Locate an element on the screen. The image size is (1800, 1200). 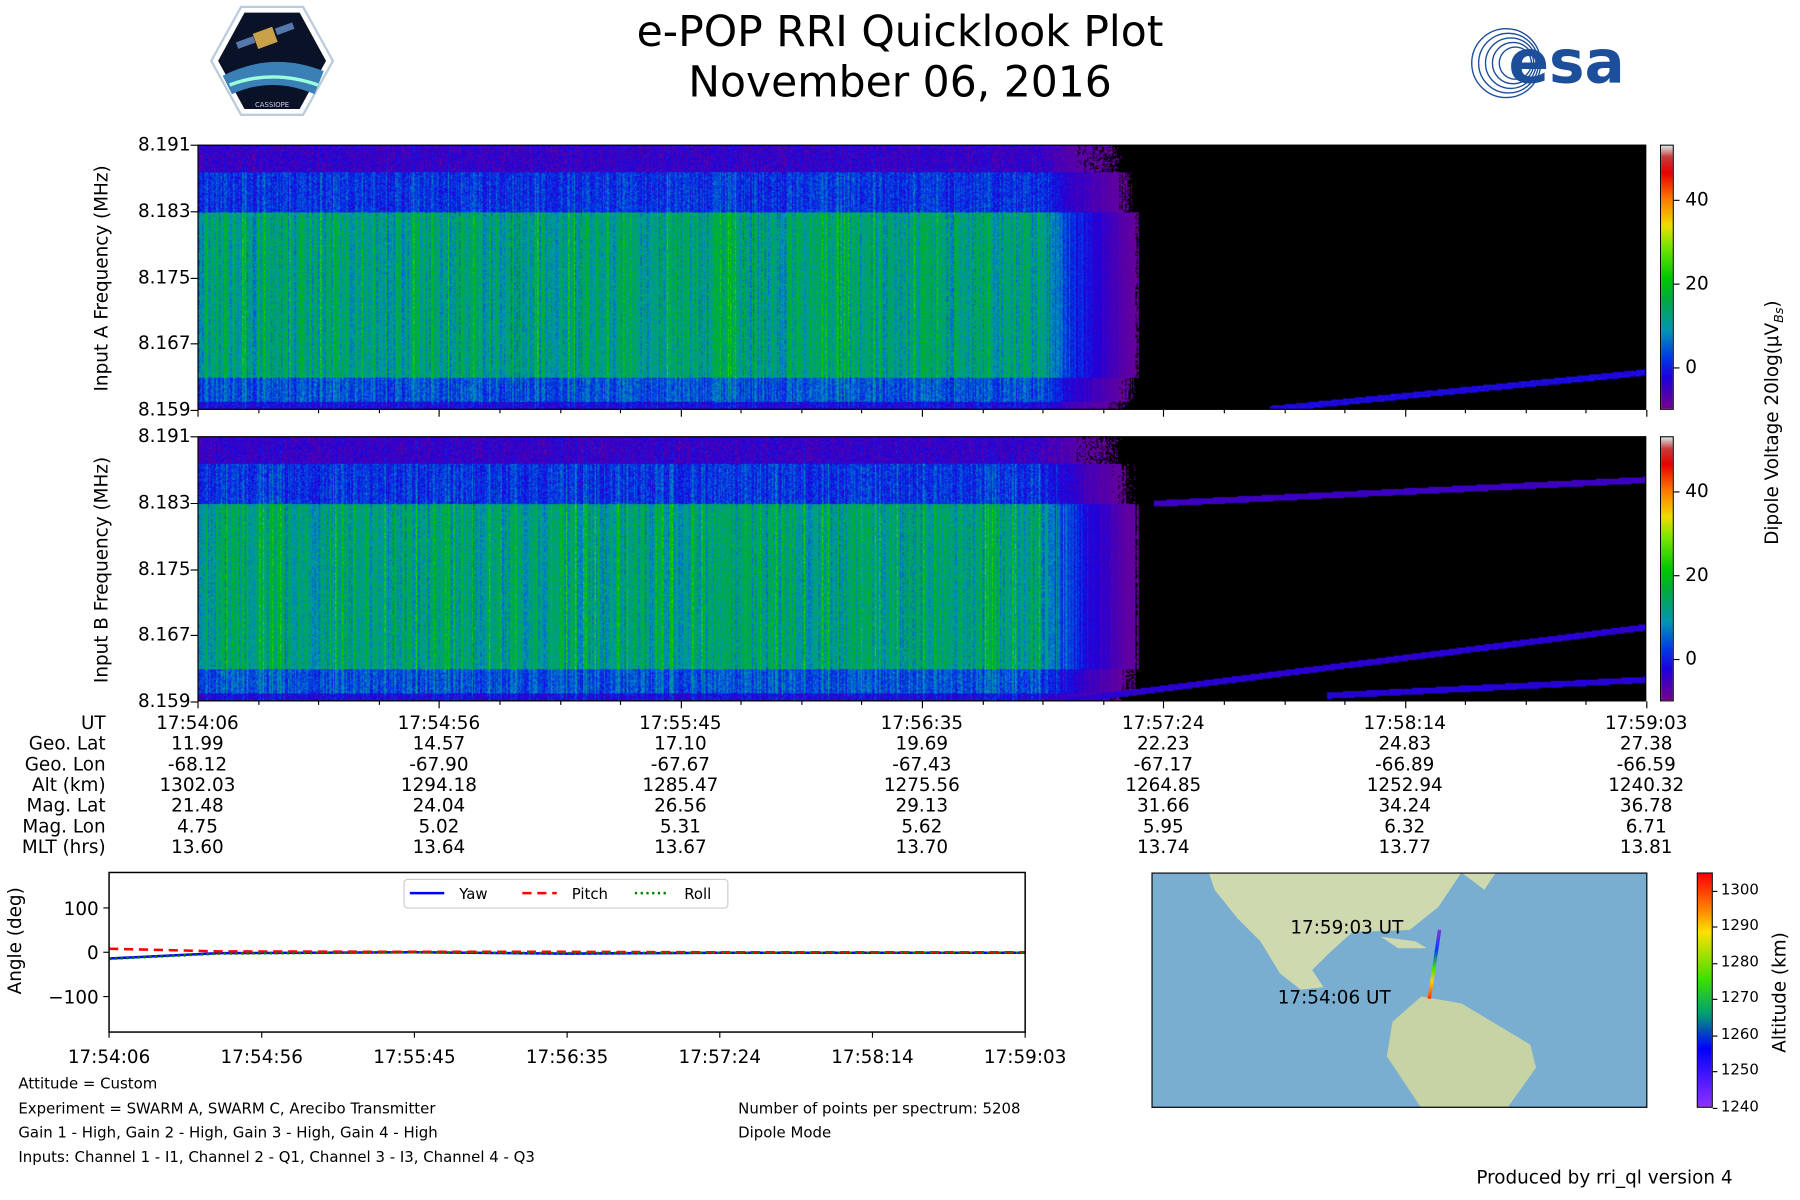
info-mode: Dipole Mode is located at coordinates (785, 1134).